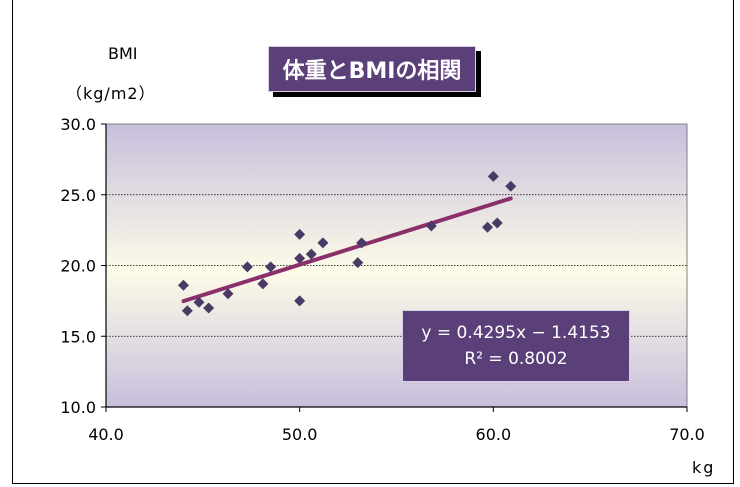 This screenshot has width=740, height=487. Describe the element at coordinates (111, 93) in the screenshot. I see `y-axis-unit: （kg/m2）` at that location.